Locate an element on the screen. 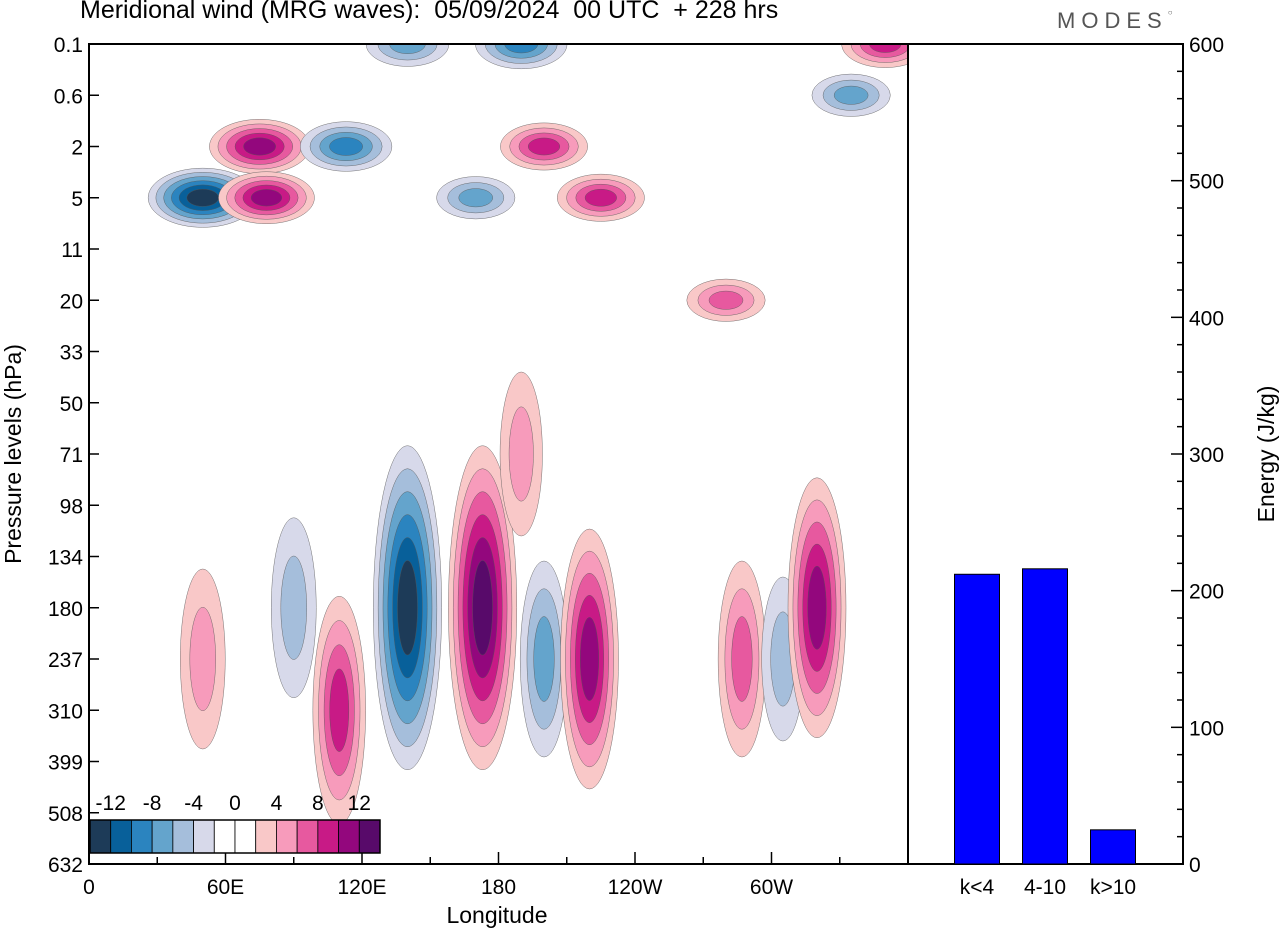  energy-tick-label: 400 is located at coordinates (1206, 318).